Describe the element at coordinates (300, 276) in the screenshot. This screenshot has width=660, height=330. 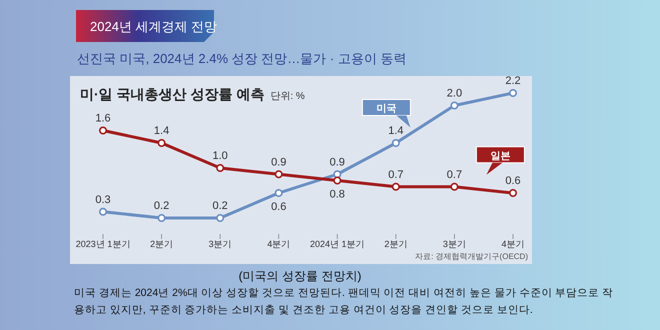
I see `text: (미국의 성장률 전망치)` at that location.